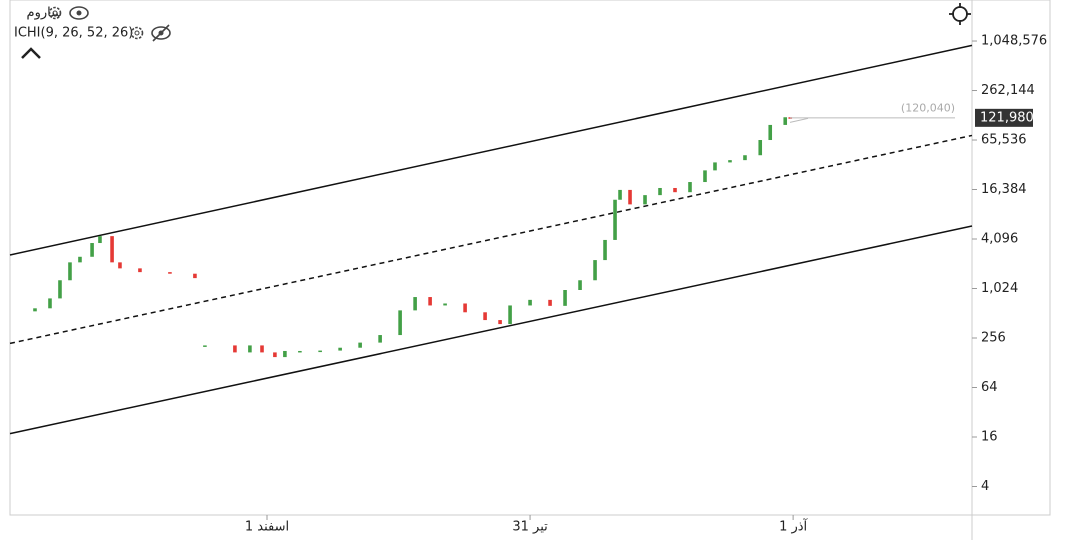 The width and height of the screenshot is (1066, 544). Describe the element at coordinates (989, 387) in the screenshot. I see `y-tick-label: 64` at that location.